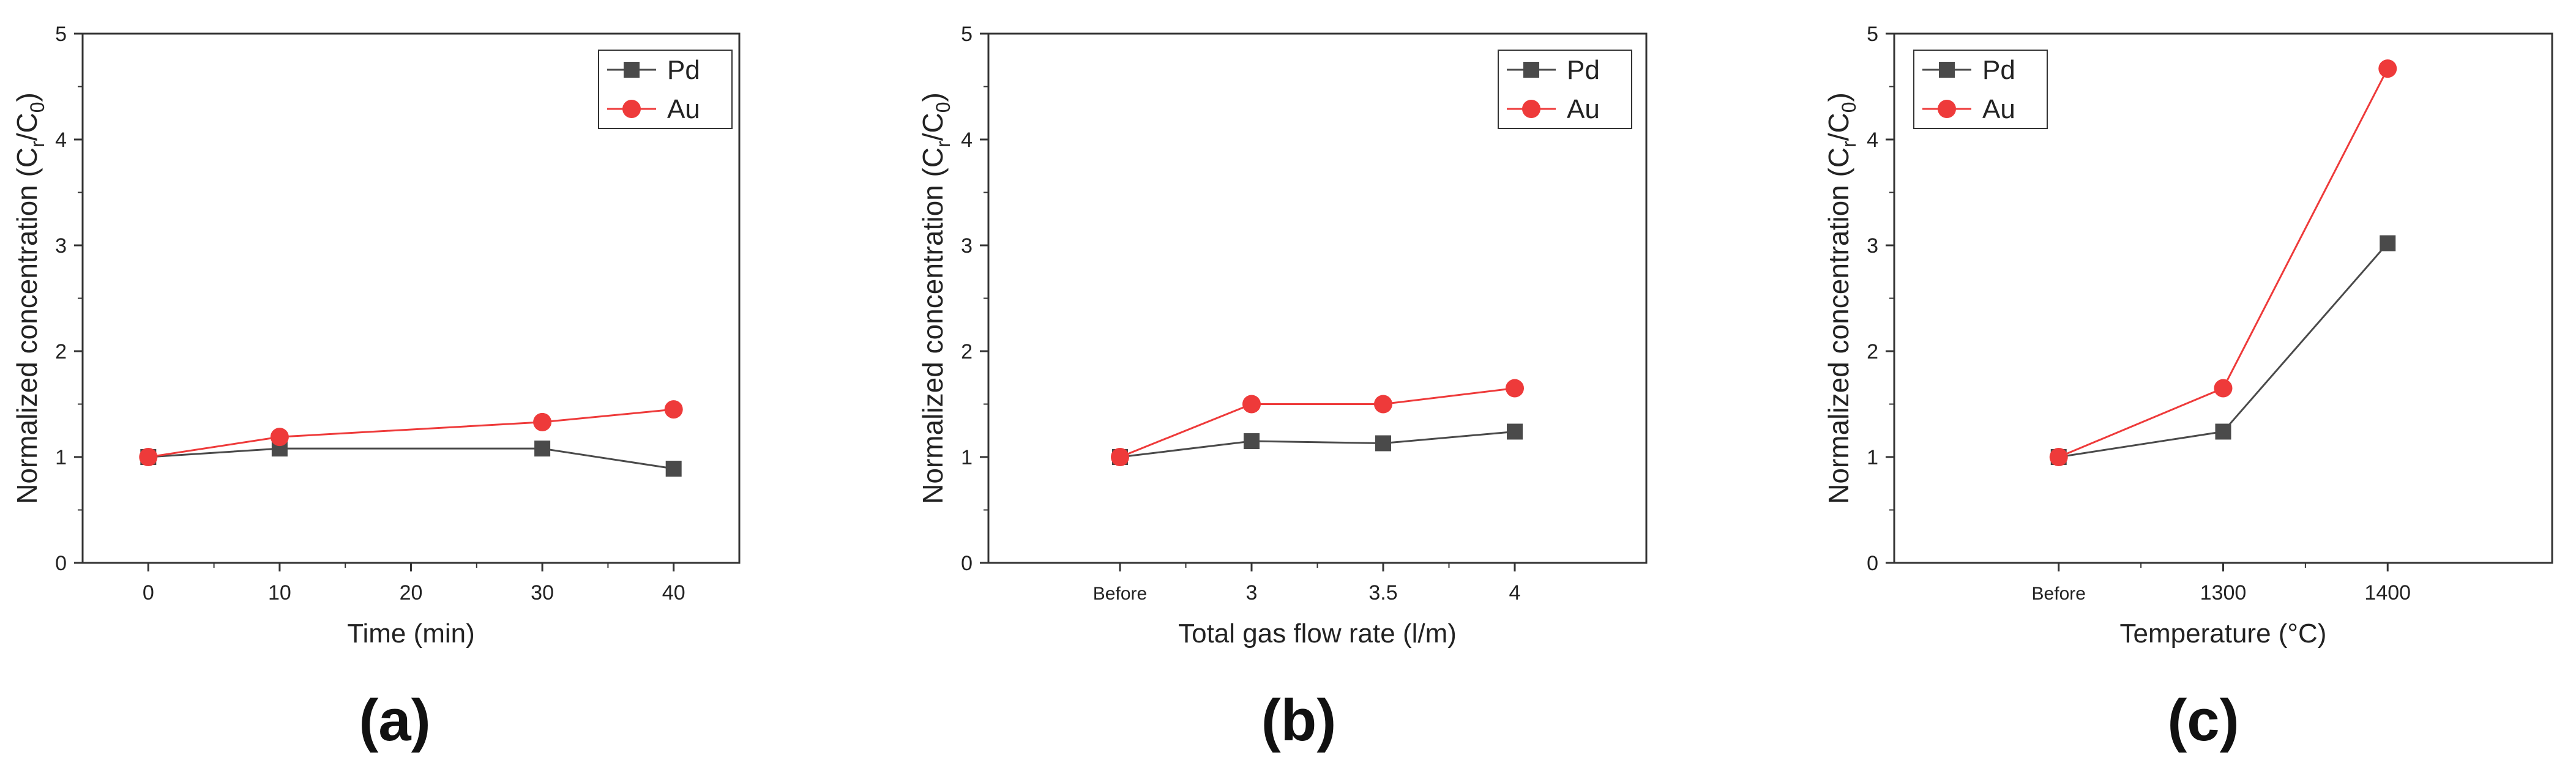  Describe the element at coordinates (279, 592) in the screenshot. I see `x-tick-label: 10` at that location.